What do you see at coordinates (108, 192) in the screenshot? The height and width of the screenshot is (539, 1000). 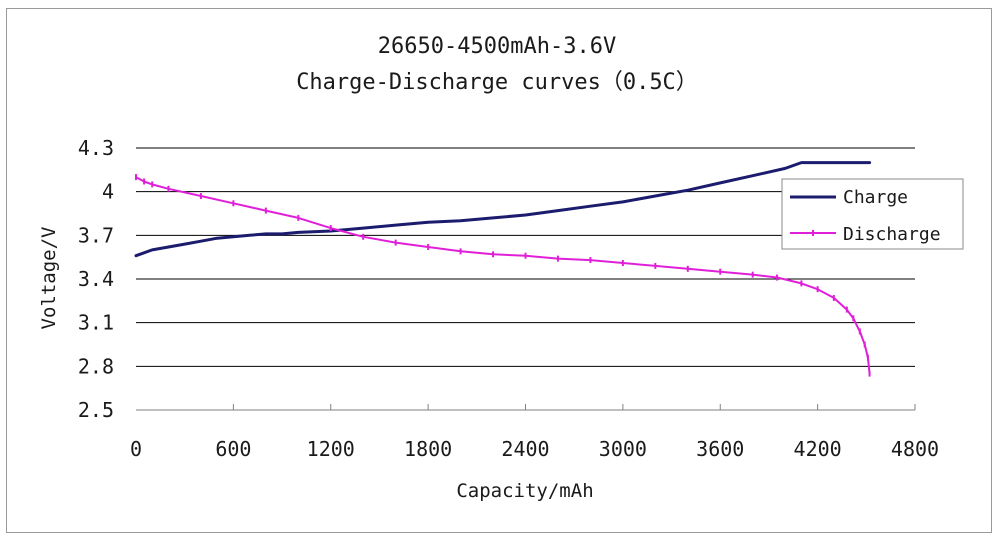 I see `y-tick-label: 4` at bounding box center [108, 192].